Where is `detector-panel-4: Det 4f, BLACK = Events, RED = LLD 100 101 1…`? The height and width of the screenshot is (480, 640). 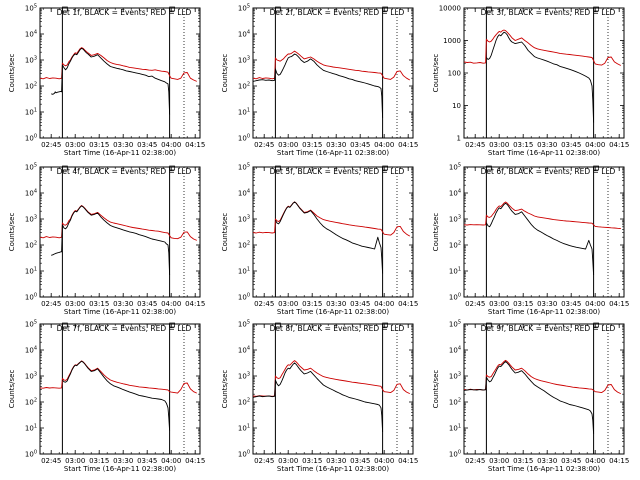
detector-panel-4: Det 4f, BLACK = Events, RED = LLD 100 101 1… is located at coordinates (106, 240).